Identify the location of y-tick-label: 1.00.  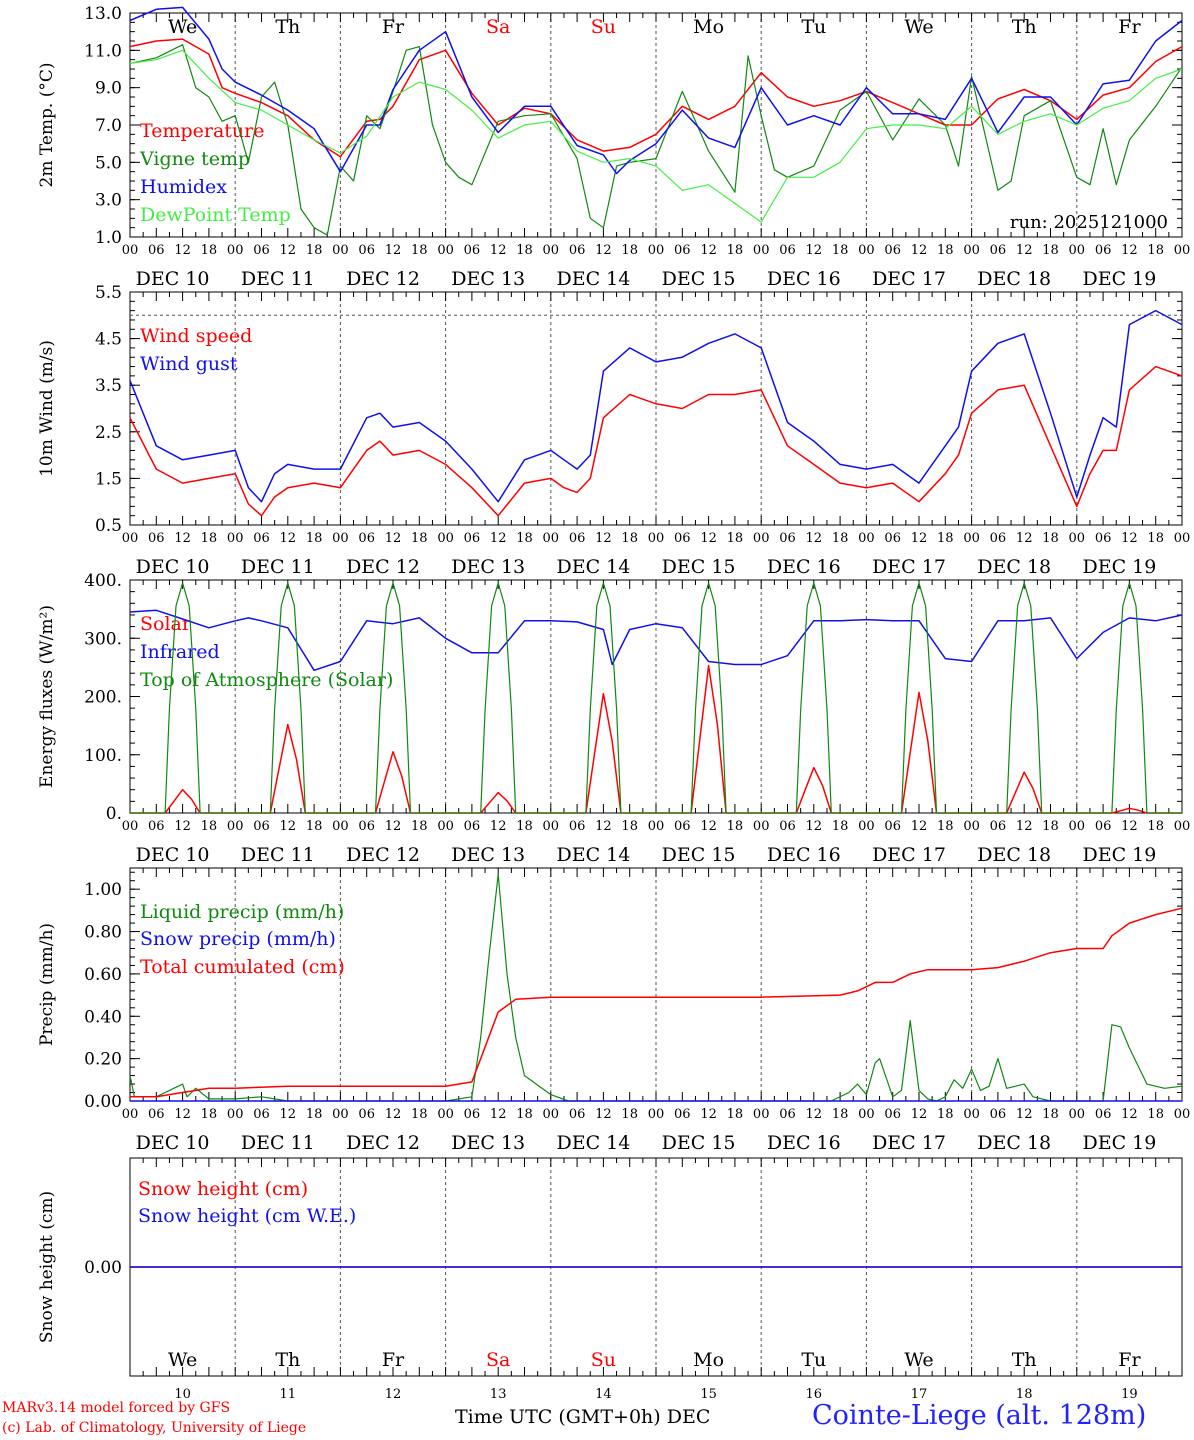
(103, 890).